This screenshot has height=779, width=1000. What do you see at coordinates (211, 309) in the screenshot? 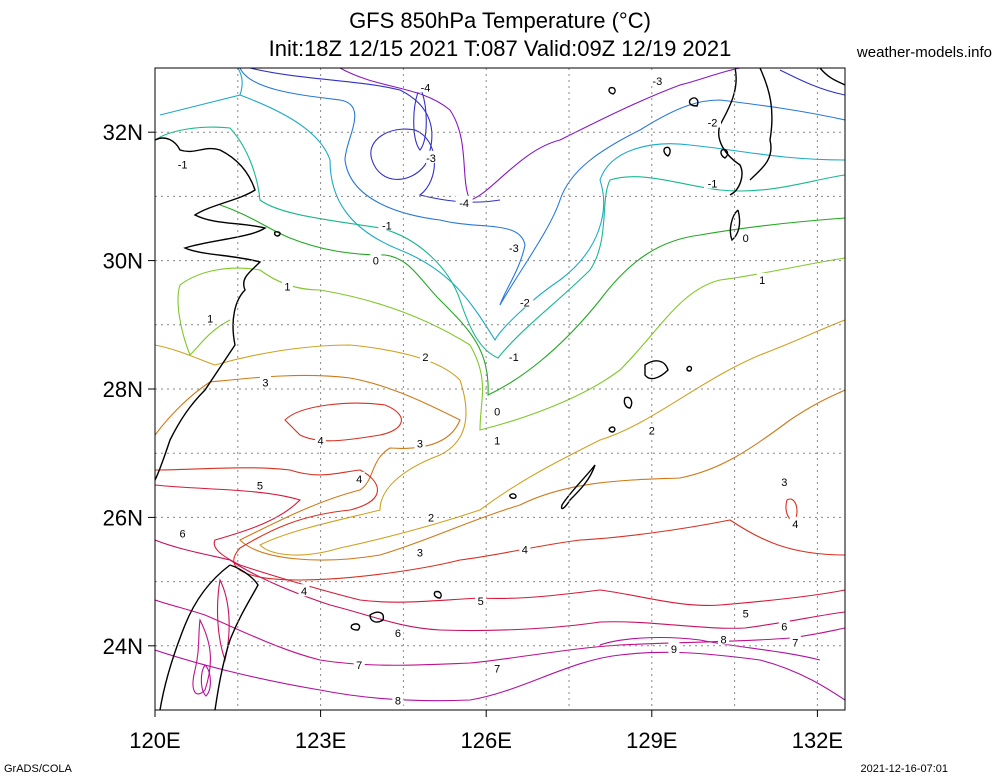
I see `coastline-china` at bounding box center [211, 309].